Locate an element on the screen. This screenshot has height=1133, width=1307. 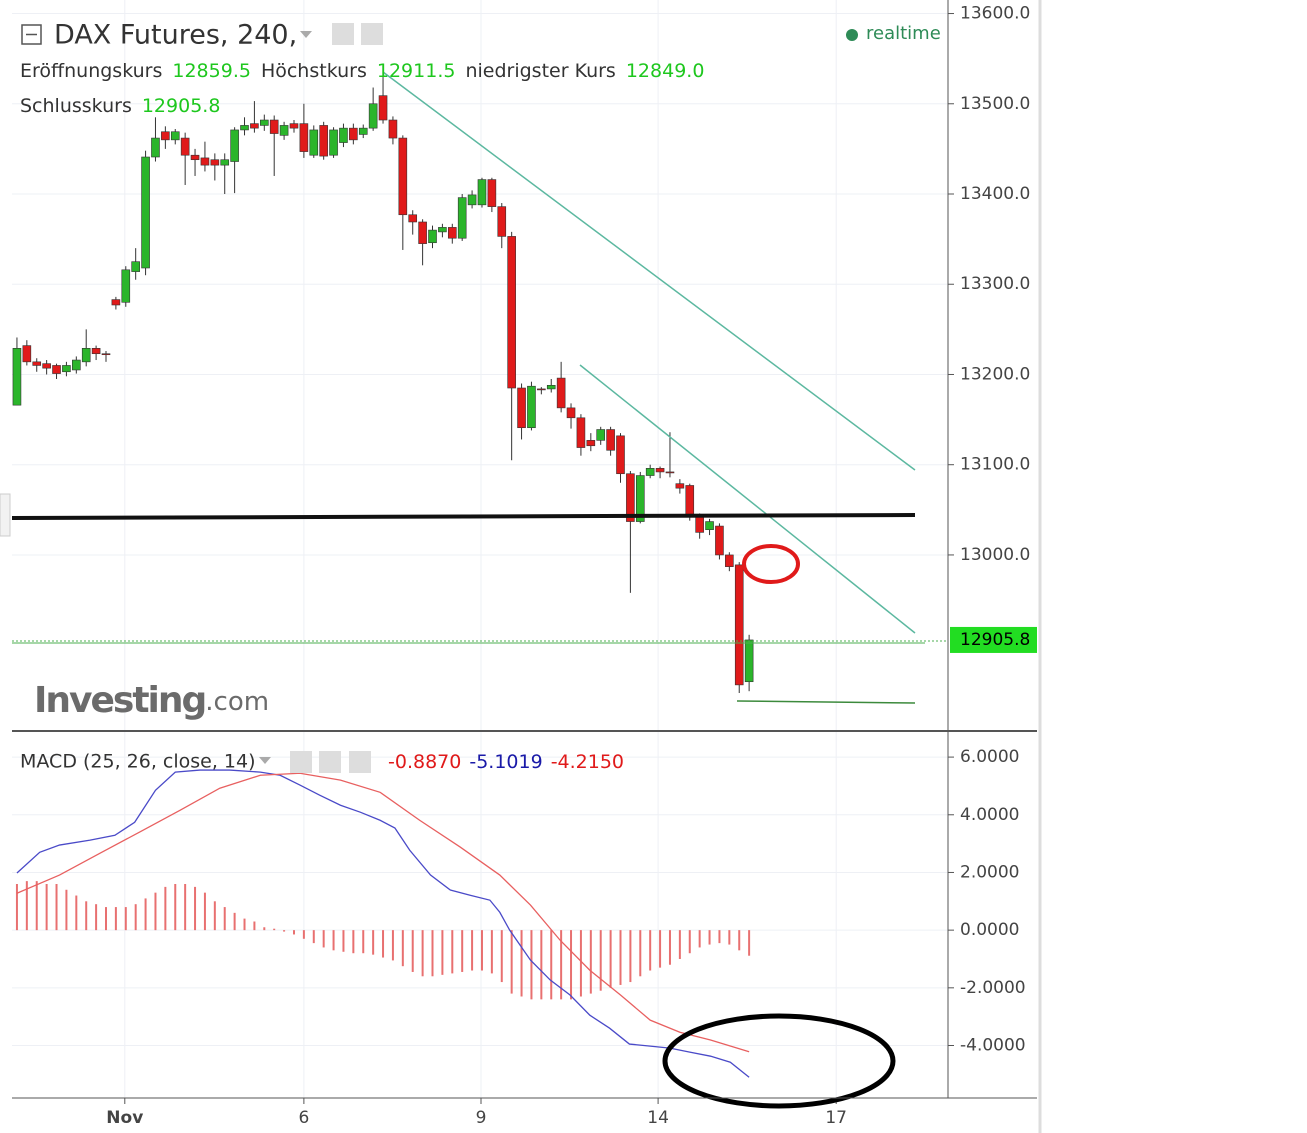
readout-name: Schlusskurs is located at coordinates (76, 106).